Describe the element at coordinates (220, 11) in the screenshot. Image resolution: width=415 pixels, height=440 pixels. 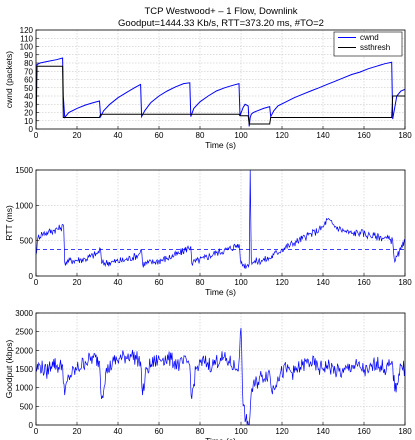
I see `chart-title: TCP Westwood+ – 1 Flow, Downlink` at that location.